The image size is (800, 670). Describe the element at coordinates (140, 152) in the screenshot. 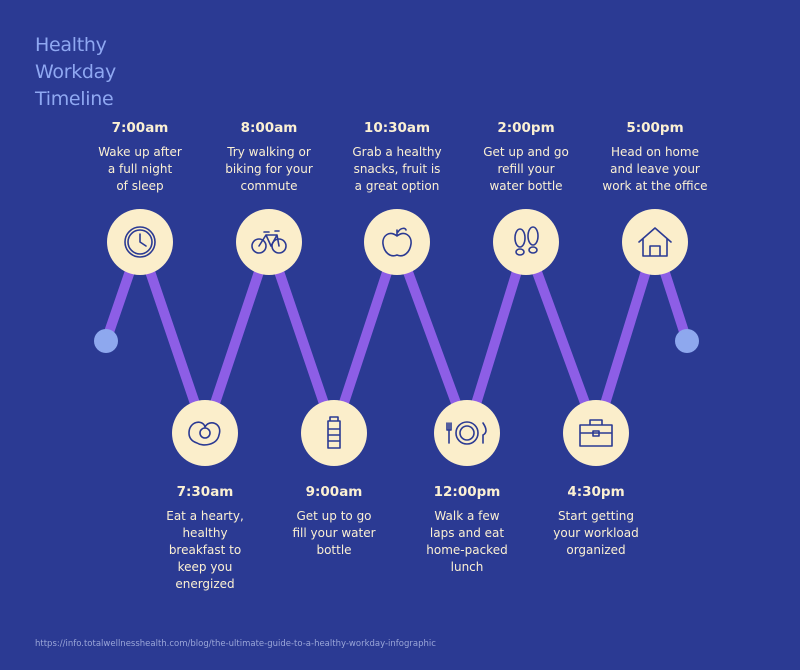

I see `event-description: Wake up after` at that location.